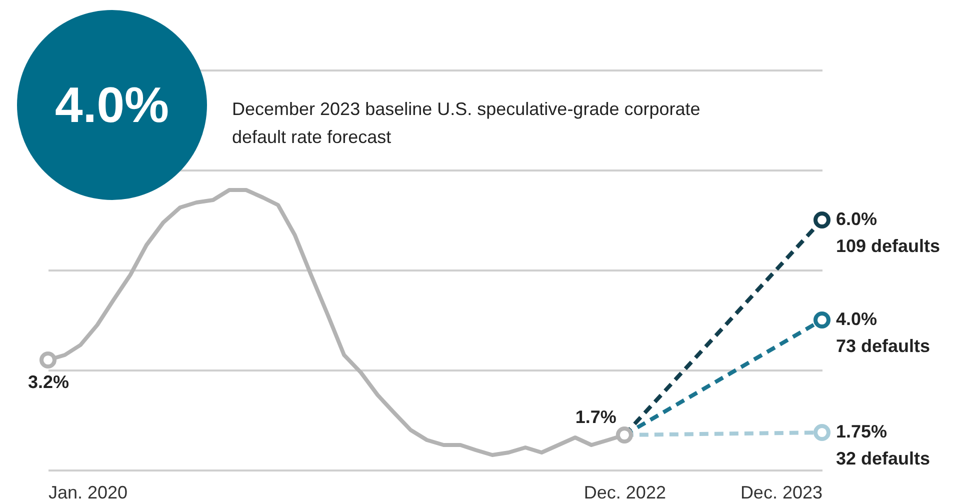 This screenshot has width=961, height=502. What do you see at coordinates (781, 492) in the screenshot?
I see `x-tick-label: Dec. 2023` at bounding box center [781, 492].